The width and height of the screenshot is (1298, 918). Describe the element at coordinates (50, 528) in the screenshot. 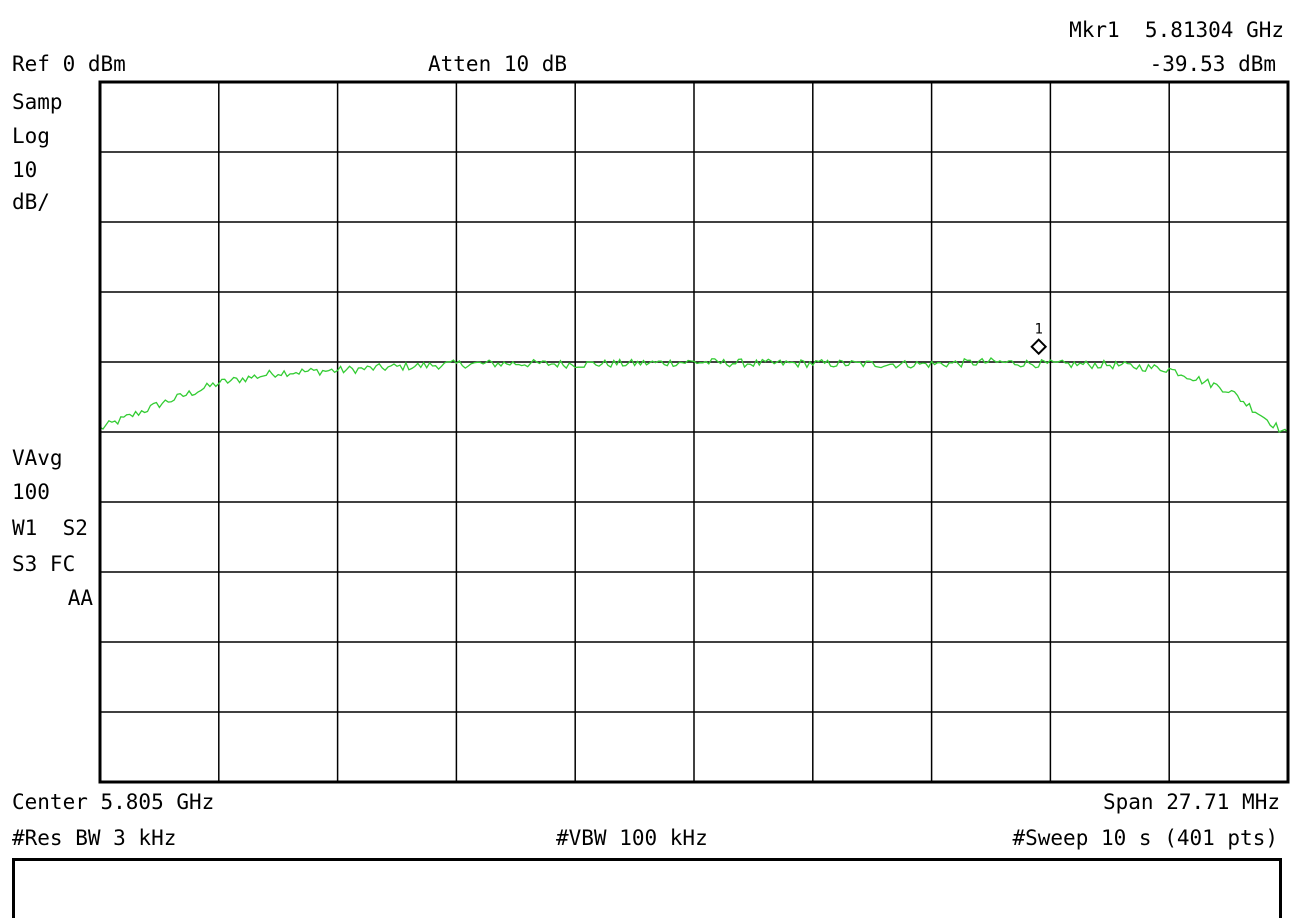

I see `status-line-1: W1 S2` at that location.